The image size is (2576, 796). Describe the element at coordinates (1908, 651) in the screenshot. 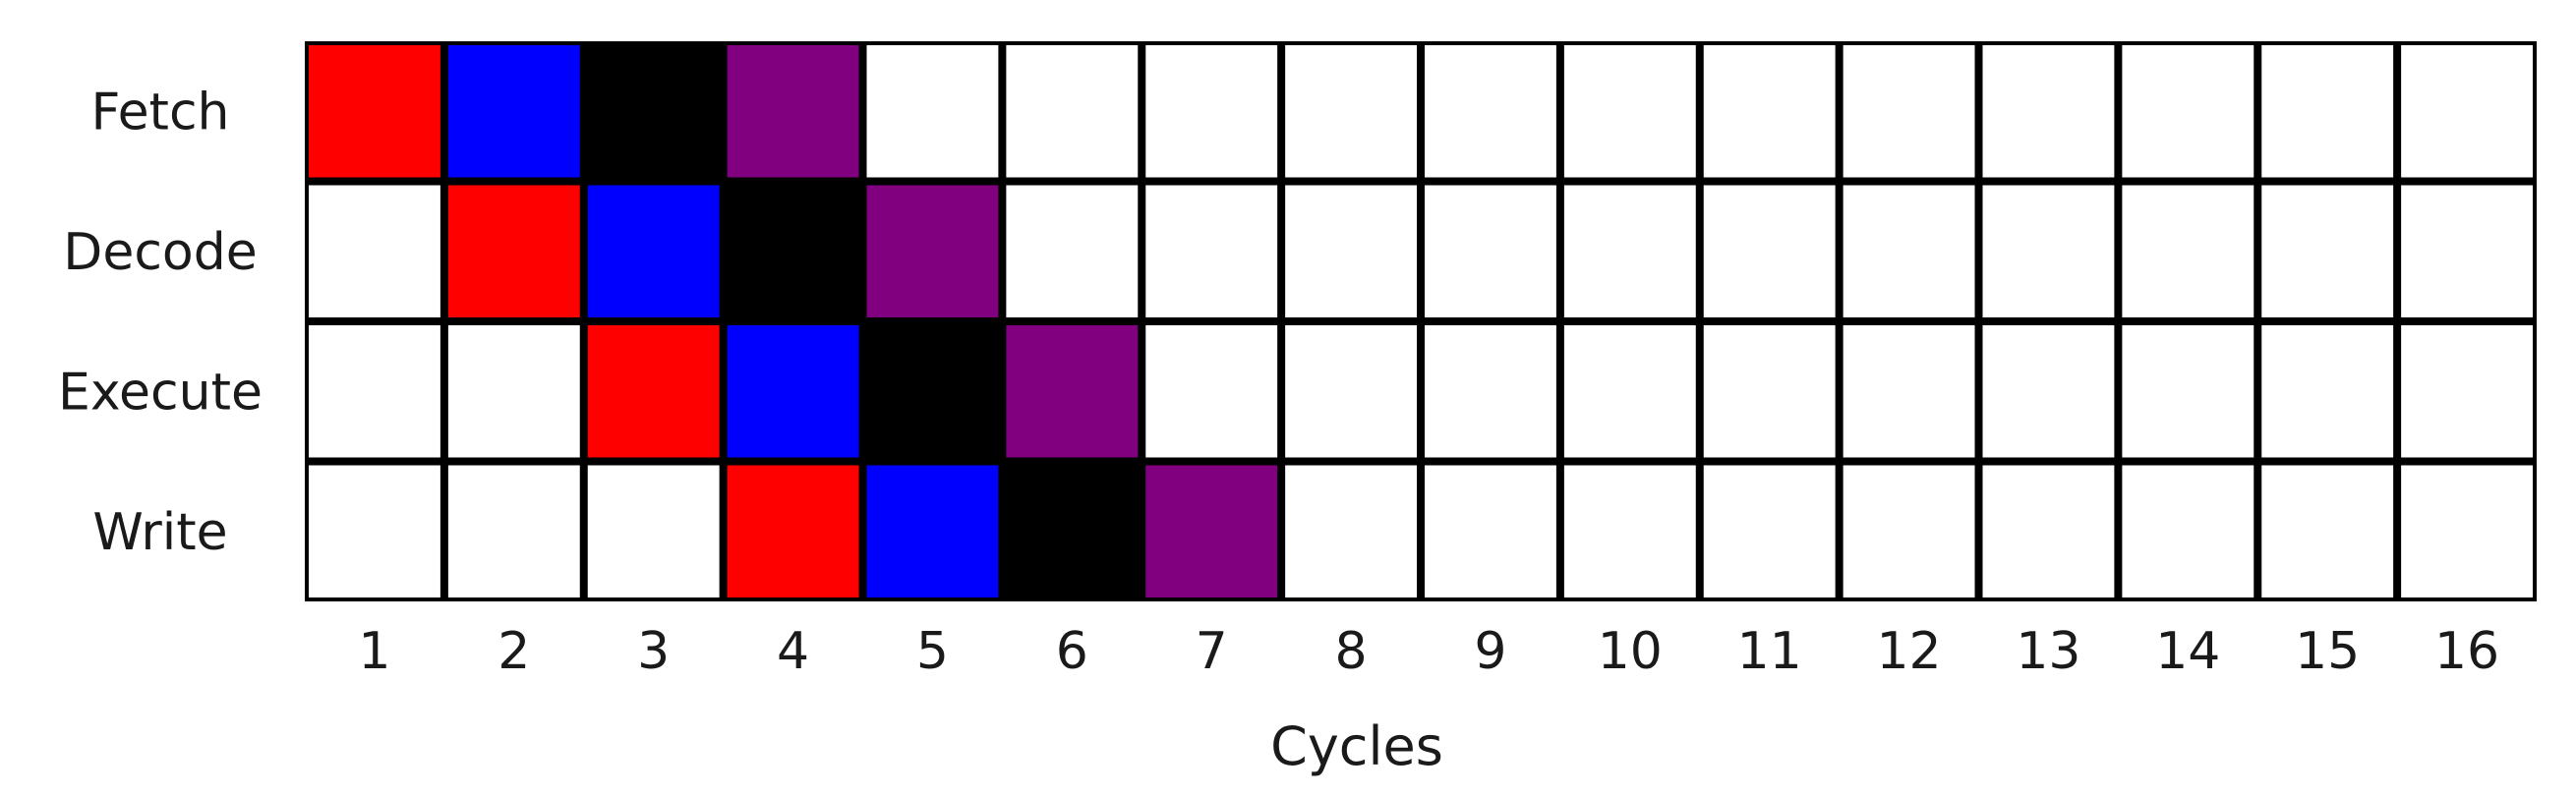

I see `cycle-label-12: 12` at that location.